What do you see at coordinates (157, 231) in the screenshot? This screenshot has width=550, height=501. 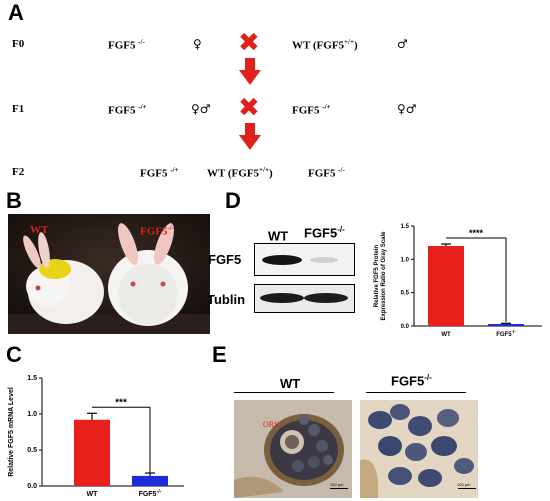 I see `photo-ko-label: FGF5-/-` at bounding box center [157, 231].